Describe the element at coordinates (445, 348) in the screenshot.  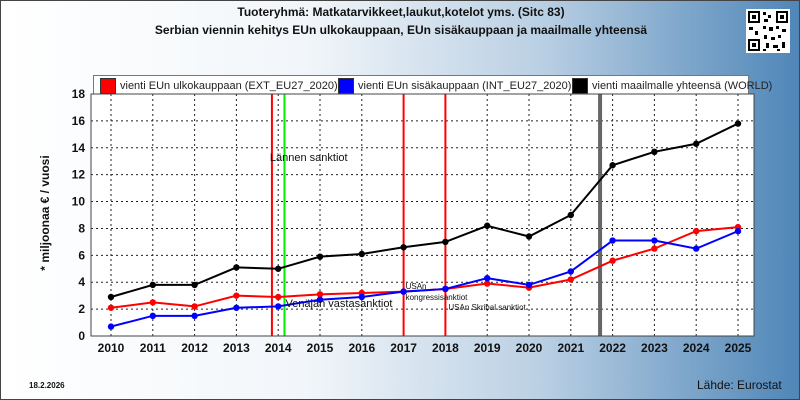
I see `x-tick-label: 2018` at that location.